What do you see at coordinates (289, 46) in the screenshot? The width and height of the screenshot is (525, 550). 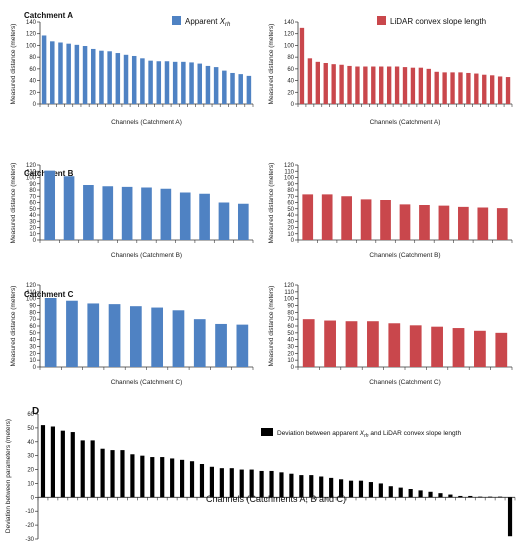 I see `y-tick-label: 100` at bounding box center [289, 46].